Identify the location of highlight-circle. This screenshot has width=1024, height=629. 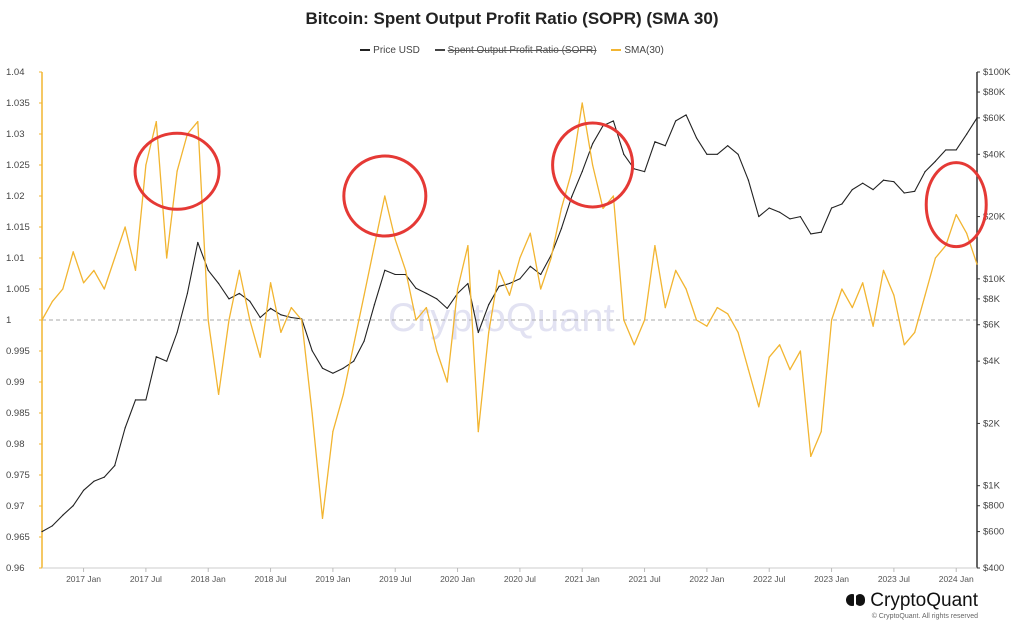
(177, 171).